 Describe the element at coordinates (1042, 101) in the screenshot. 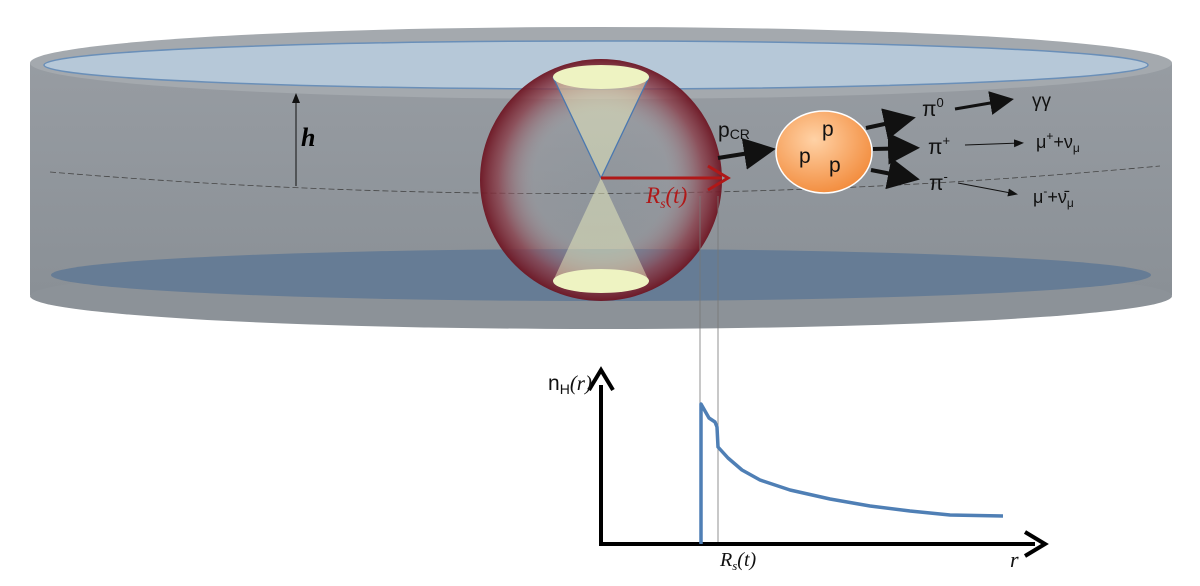

I see `gamma-gamma-label: γγ` at that location.